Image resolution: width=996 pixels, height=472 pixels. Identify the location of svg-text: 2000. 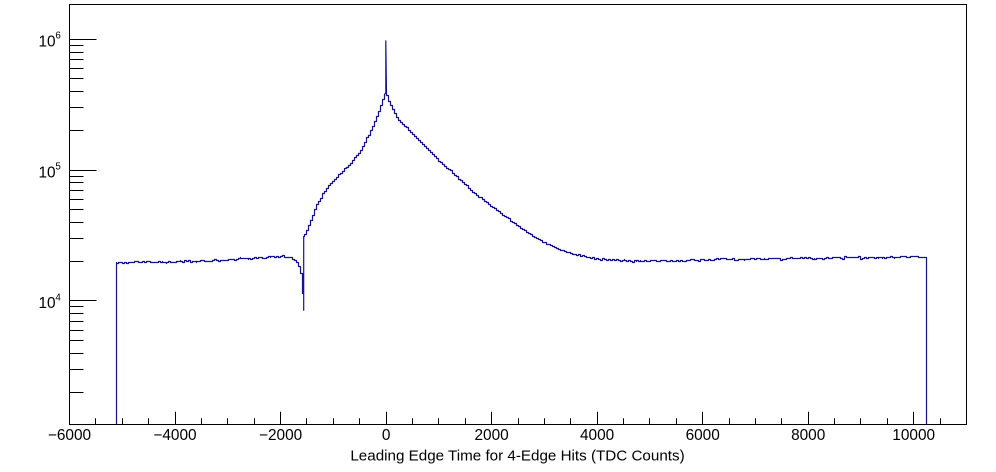
(491, 435).